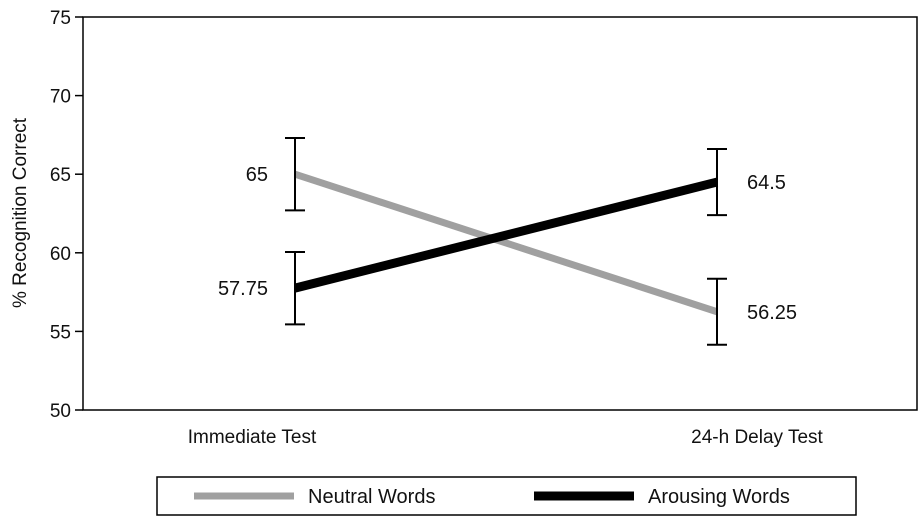 The width and height of the screenshot is (920, 518). I want to click on legend-entry: Neutral Words, so click(314, 497).